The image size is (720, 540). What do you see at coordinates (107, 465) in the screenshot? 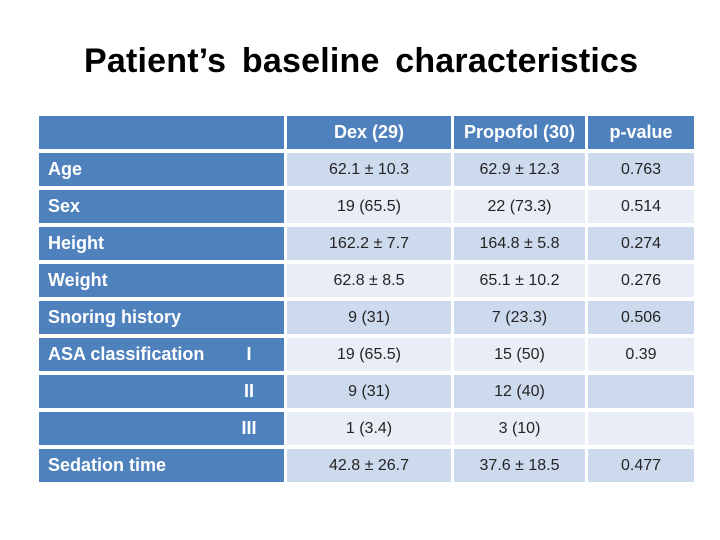
I see `row-label-text: Sedation time` at bounding box center [107, 465].